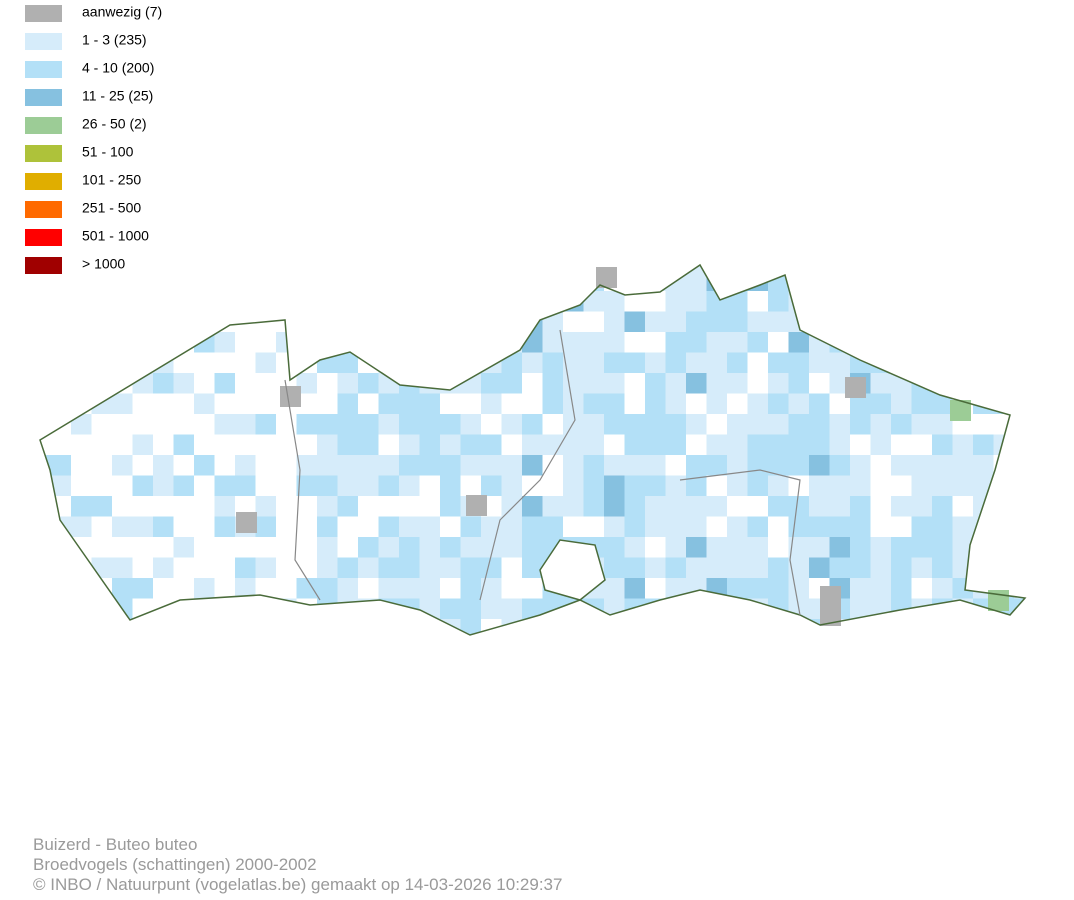 This screenshot has height=900, width=1074. Describe the element at coordinates (43, 209) in the screenshot. I see `legend-swatch` at that location.